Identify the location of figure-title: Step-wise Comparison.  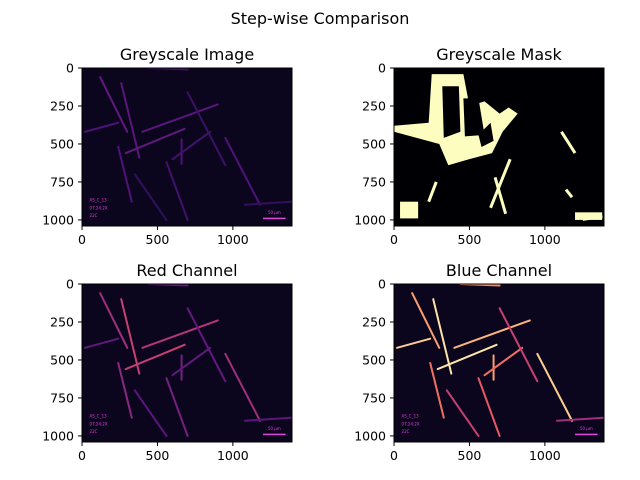
(320, 18).